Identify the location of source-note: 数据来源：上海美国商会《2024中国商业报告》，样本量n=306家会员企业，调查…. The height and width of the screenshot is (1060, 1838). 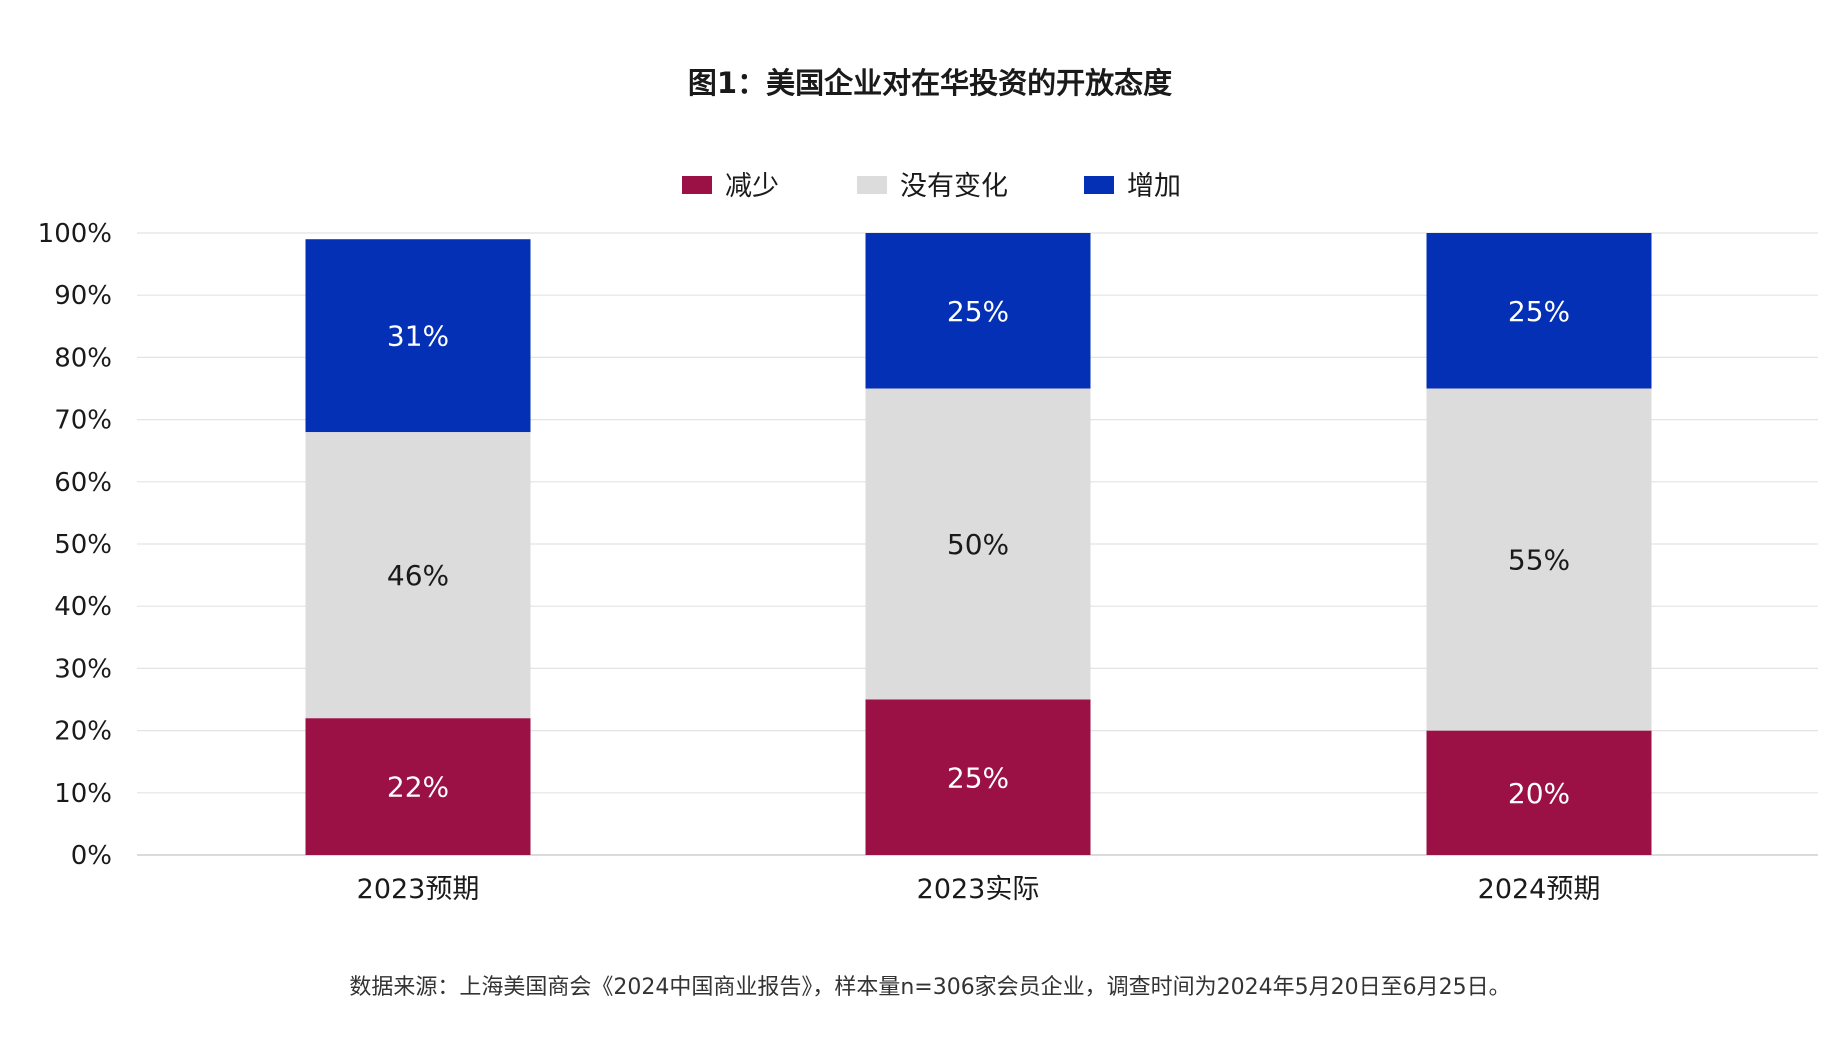
(929, 987).